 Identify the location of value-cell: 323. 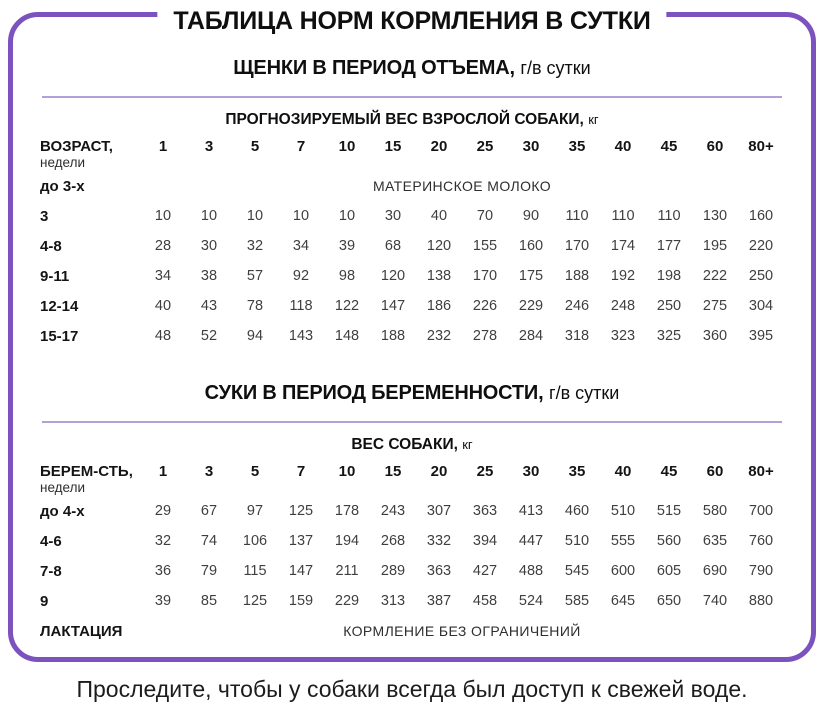
(623, 336).